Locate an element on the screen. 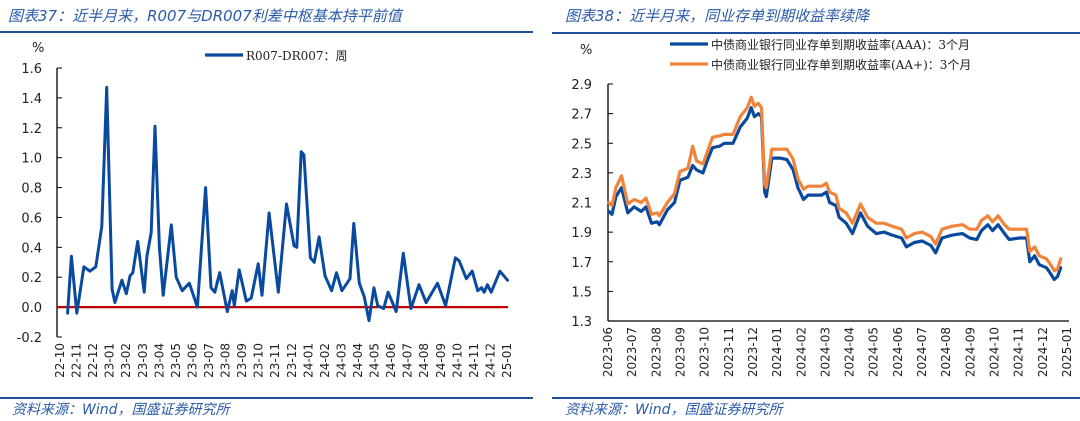  chart38-x-tick-label: 2024-12 is located at coordinates (1043, 352).